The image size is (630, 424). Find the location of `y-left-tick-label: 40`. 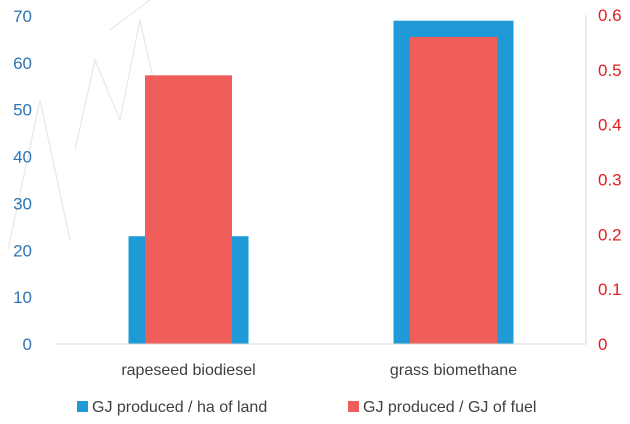

y-left-tick-label: 40 is located at coordinates (22, 157).